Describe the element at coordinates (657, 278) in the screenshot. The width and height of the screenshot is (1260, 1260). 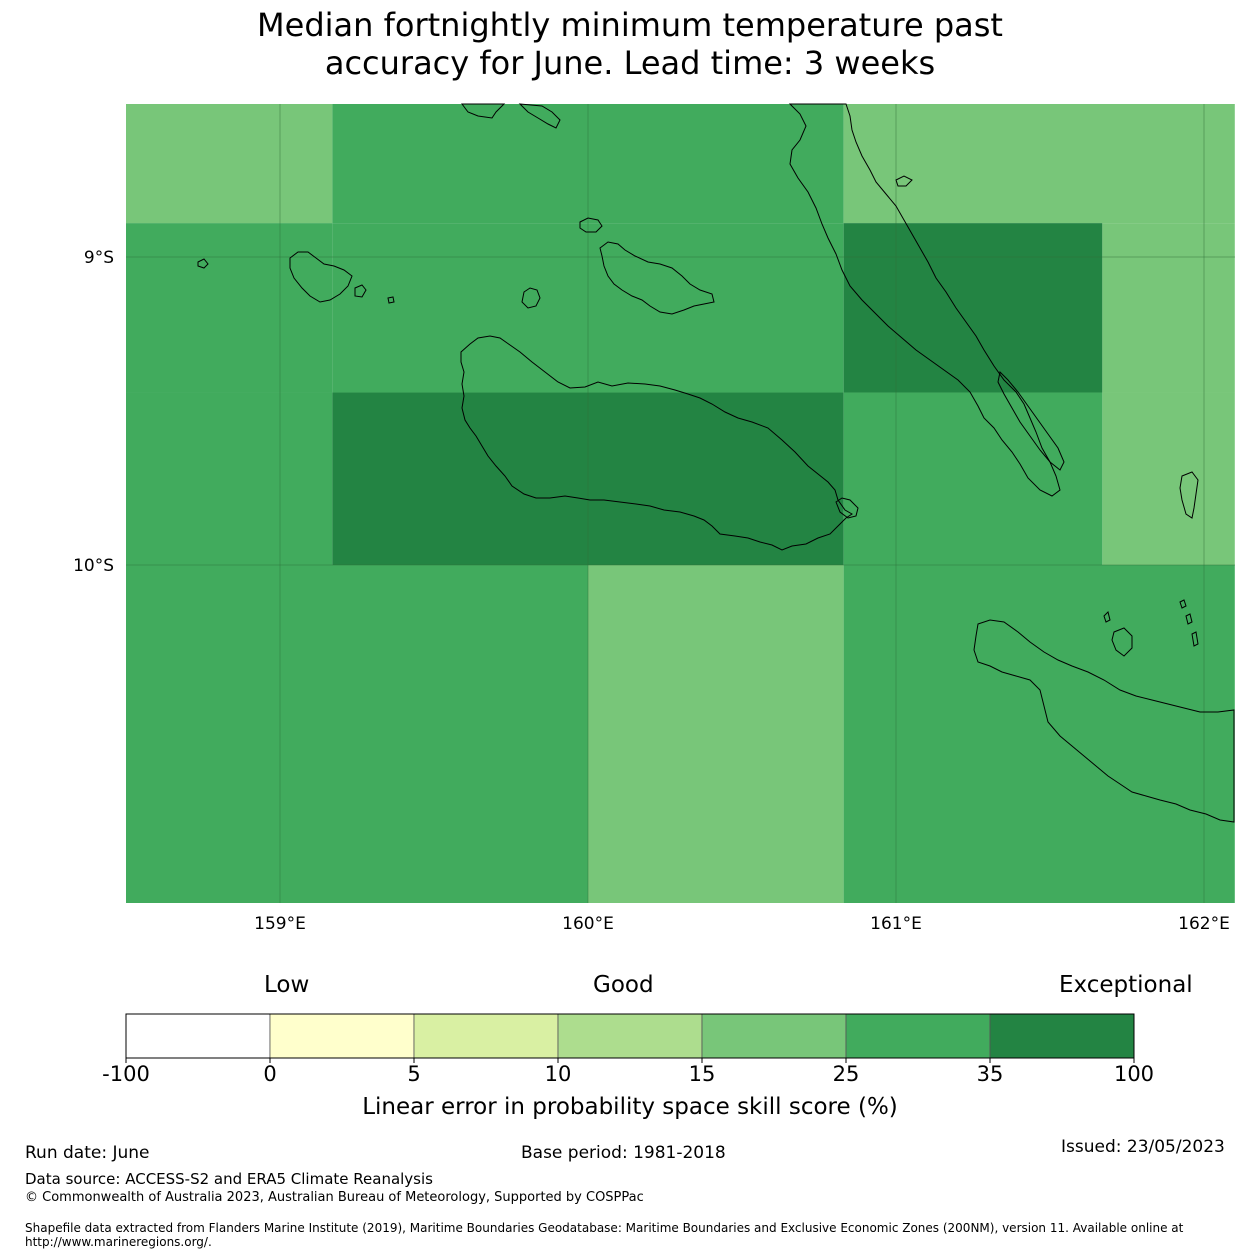
I see `coastline-florida-islands` at that location.